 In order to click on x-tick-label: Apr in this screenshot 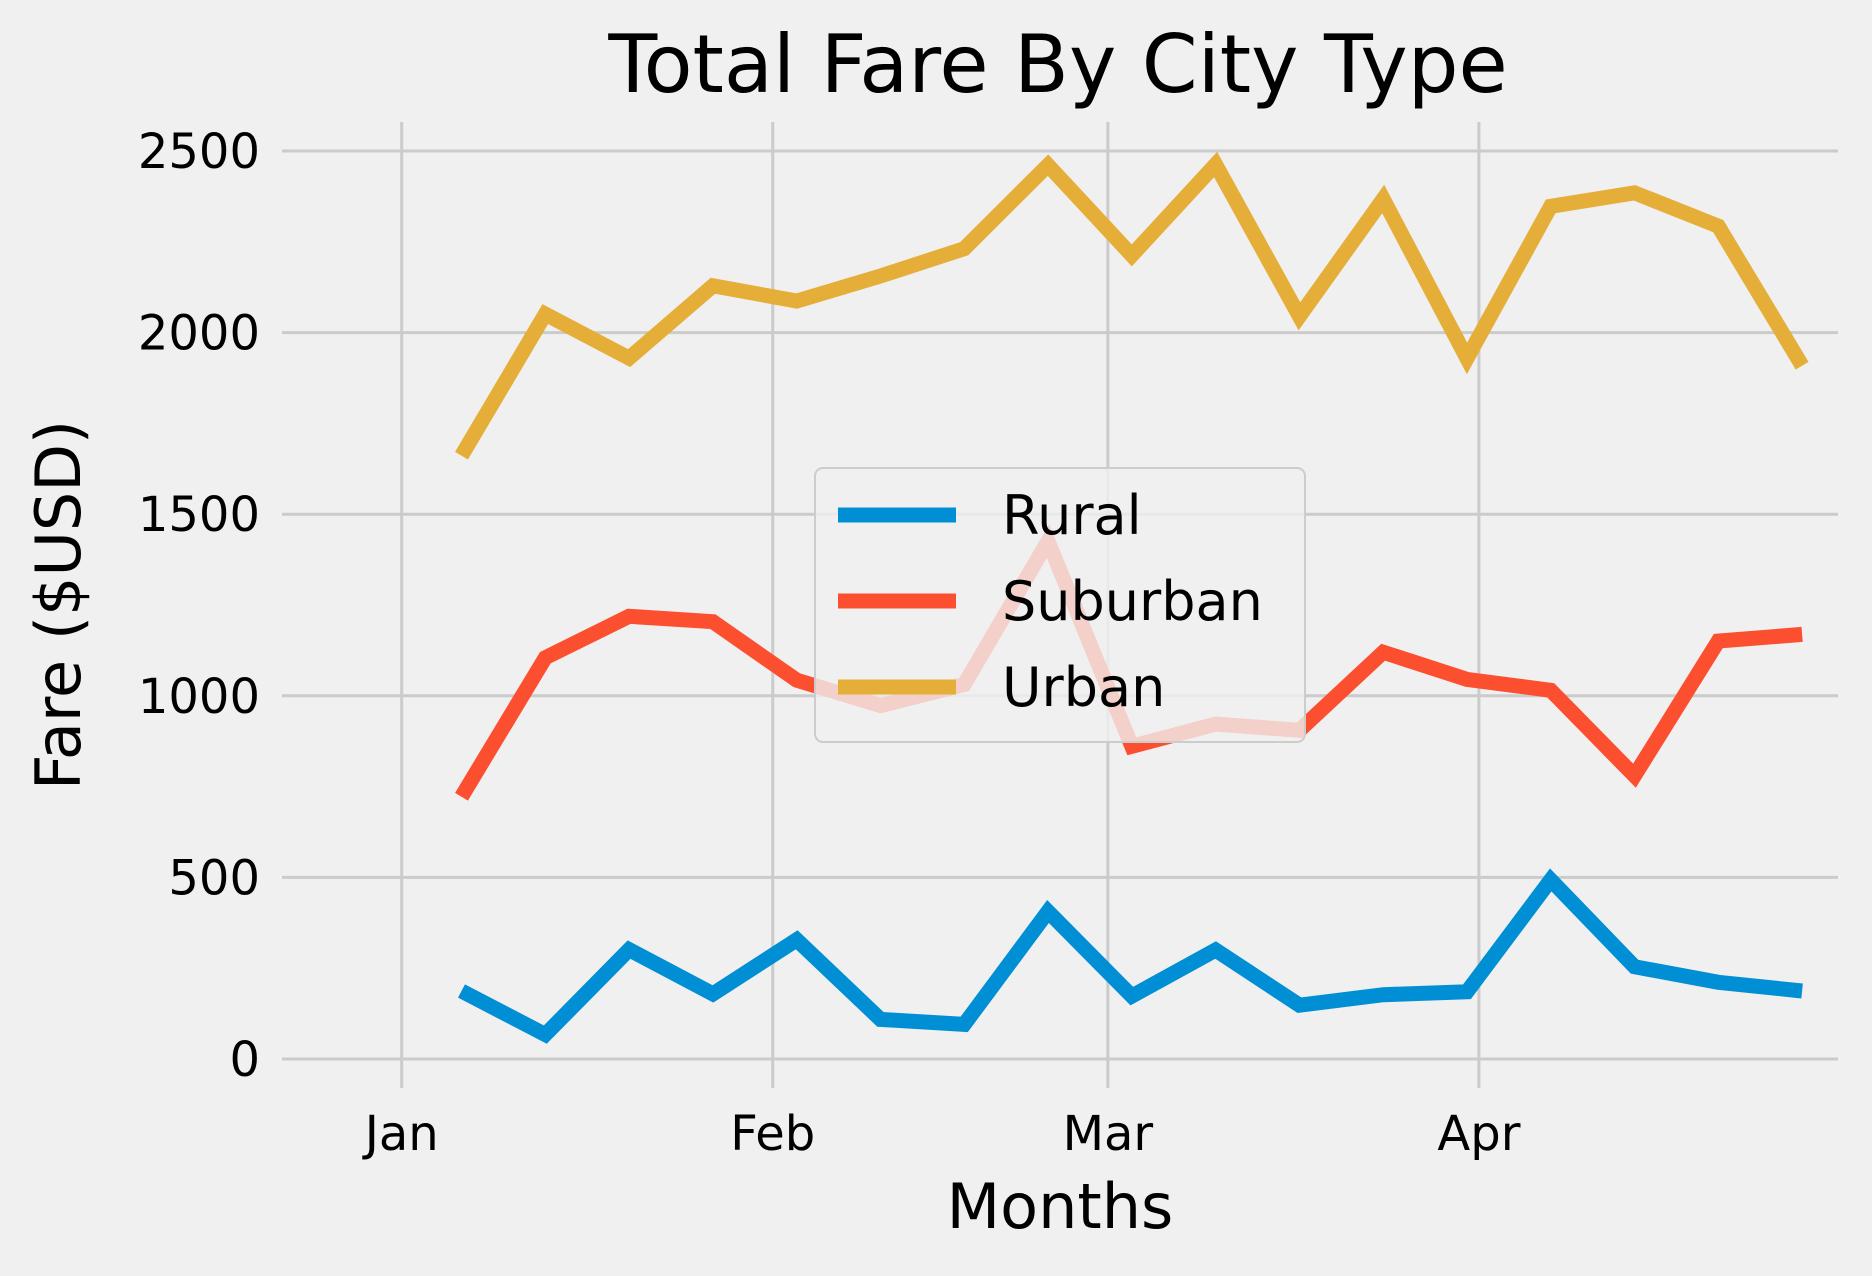, I will do `click(1478, 1134)`.